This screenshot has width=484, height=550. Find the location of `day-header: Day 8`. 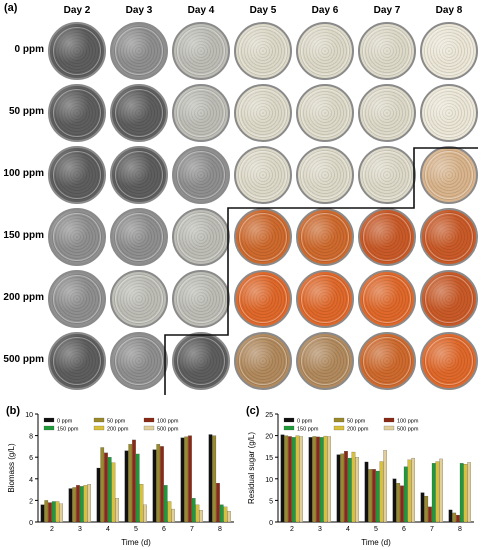

day-header: Day 8 is located at coordinates (449, 10).